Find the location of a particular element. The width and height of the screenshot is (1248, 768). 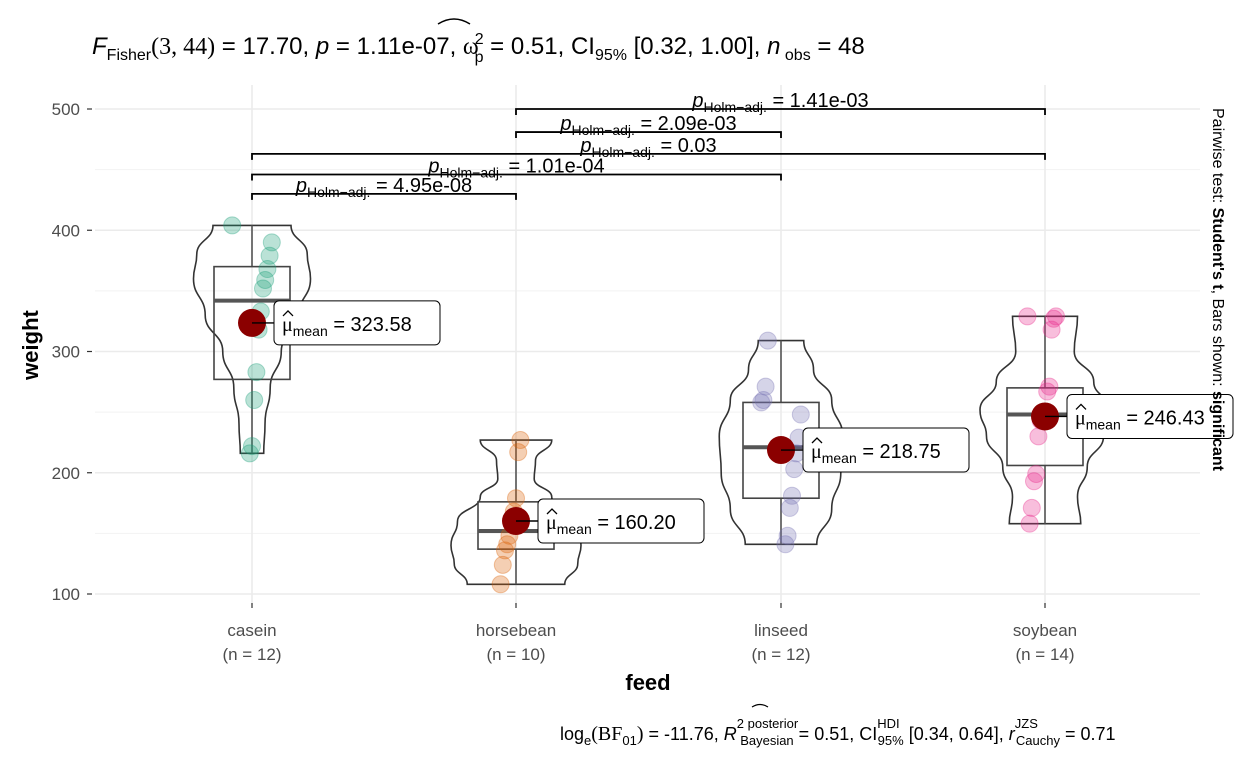

y-tick-label: 300 is located at coordinates (66, 352).